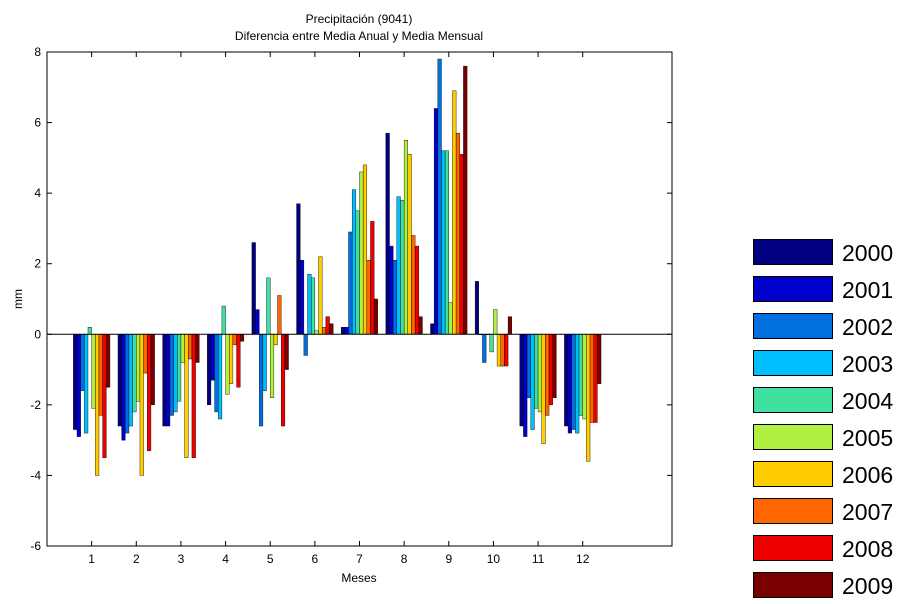 The width and height of the screenshot is (904, 604). What do you see at coordinates (868, 290) in the screenshot?
I see `legend-label: 2001` at bounding box center [868, 290].